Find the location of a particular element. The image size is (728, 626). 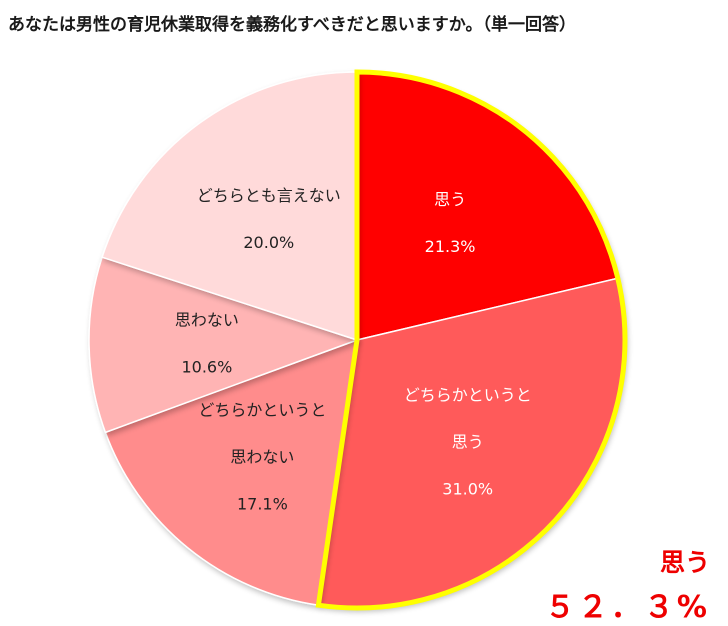

slice-value-label: 17.1% is located at coordinates (262, 504).